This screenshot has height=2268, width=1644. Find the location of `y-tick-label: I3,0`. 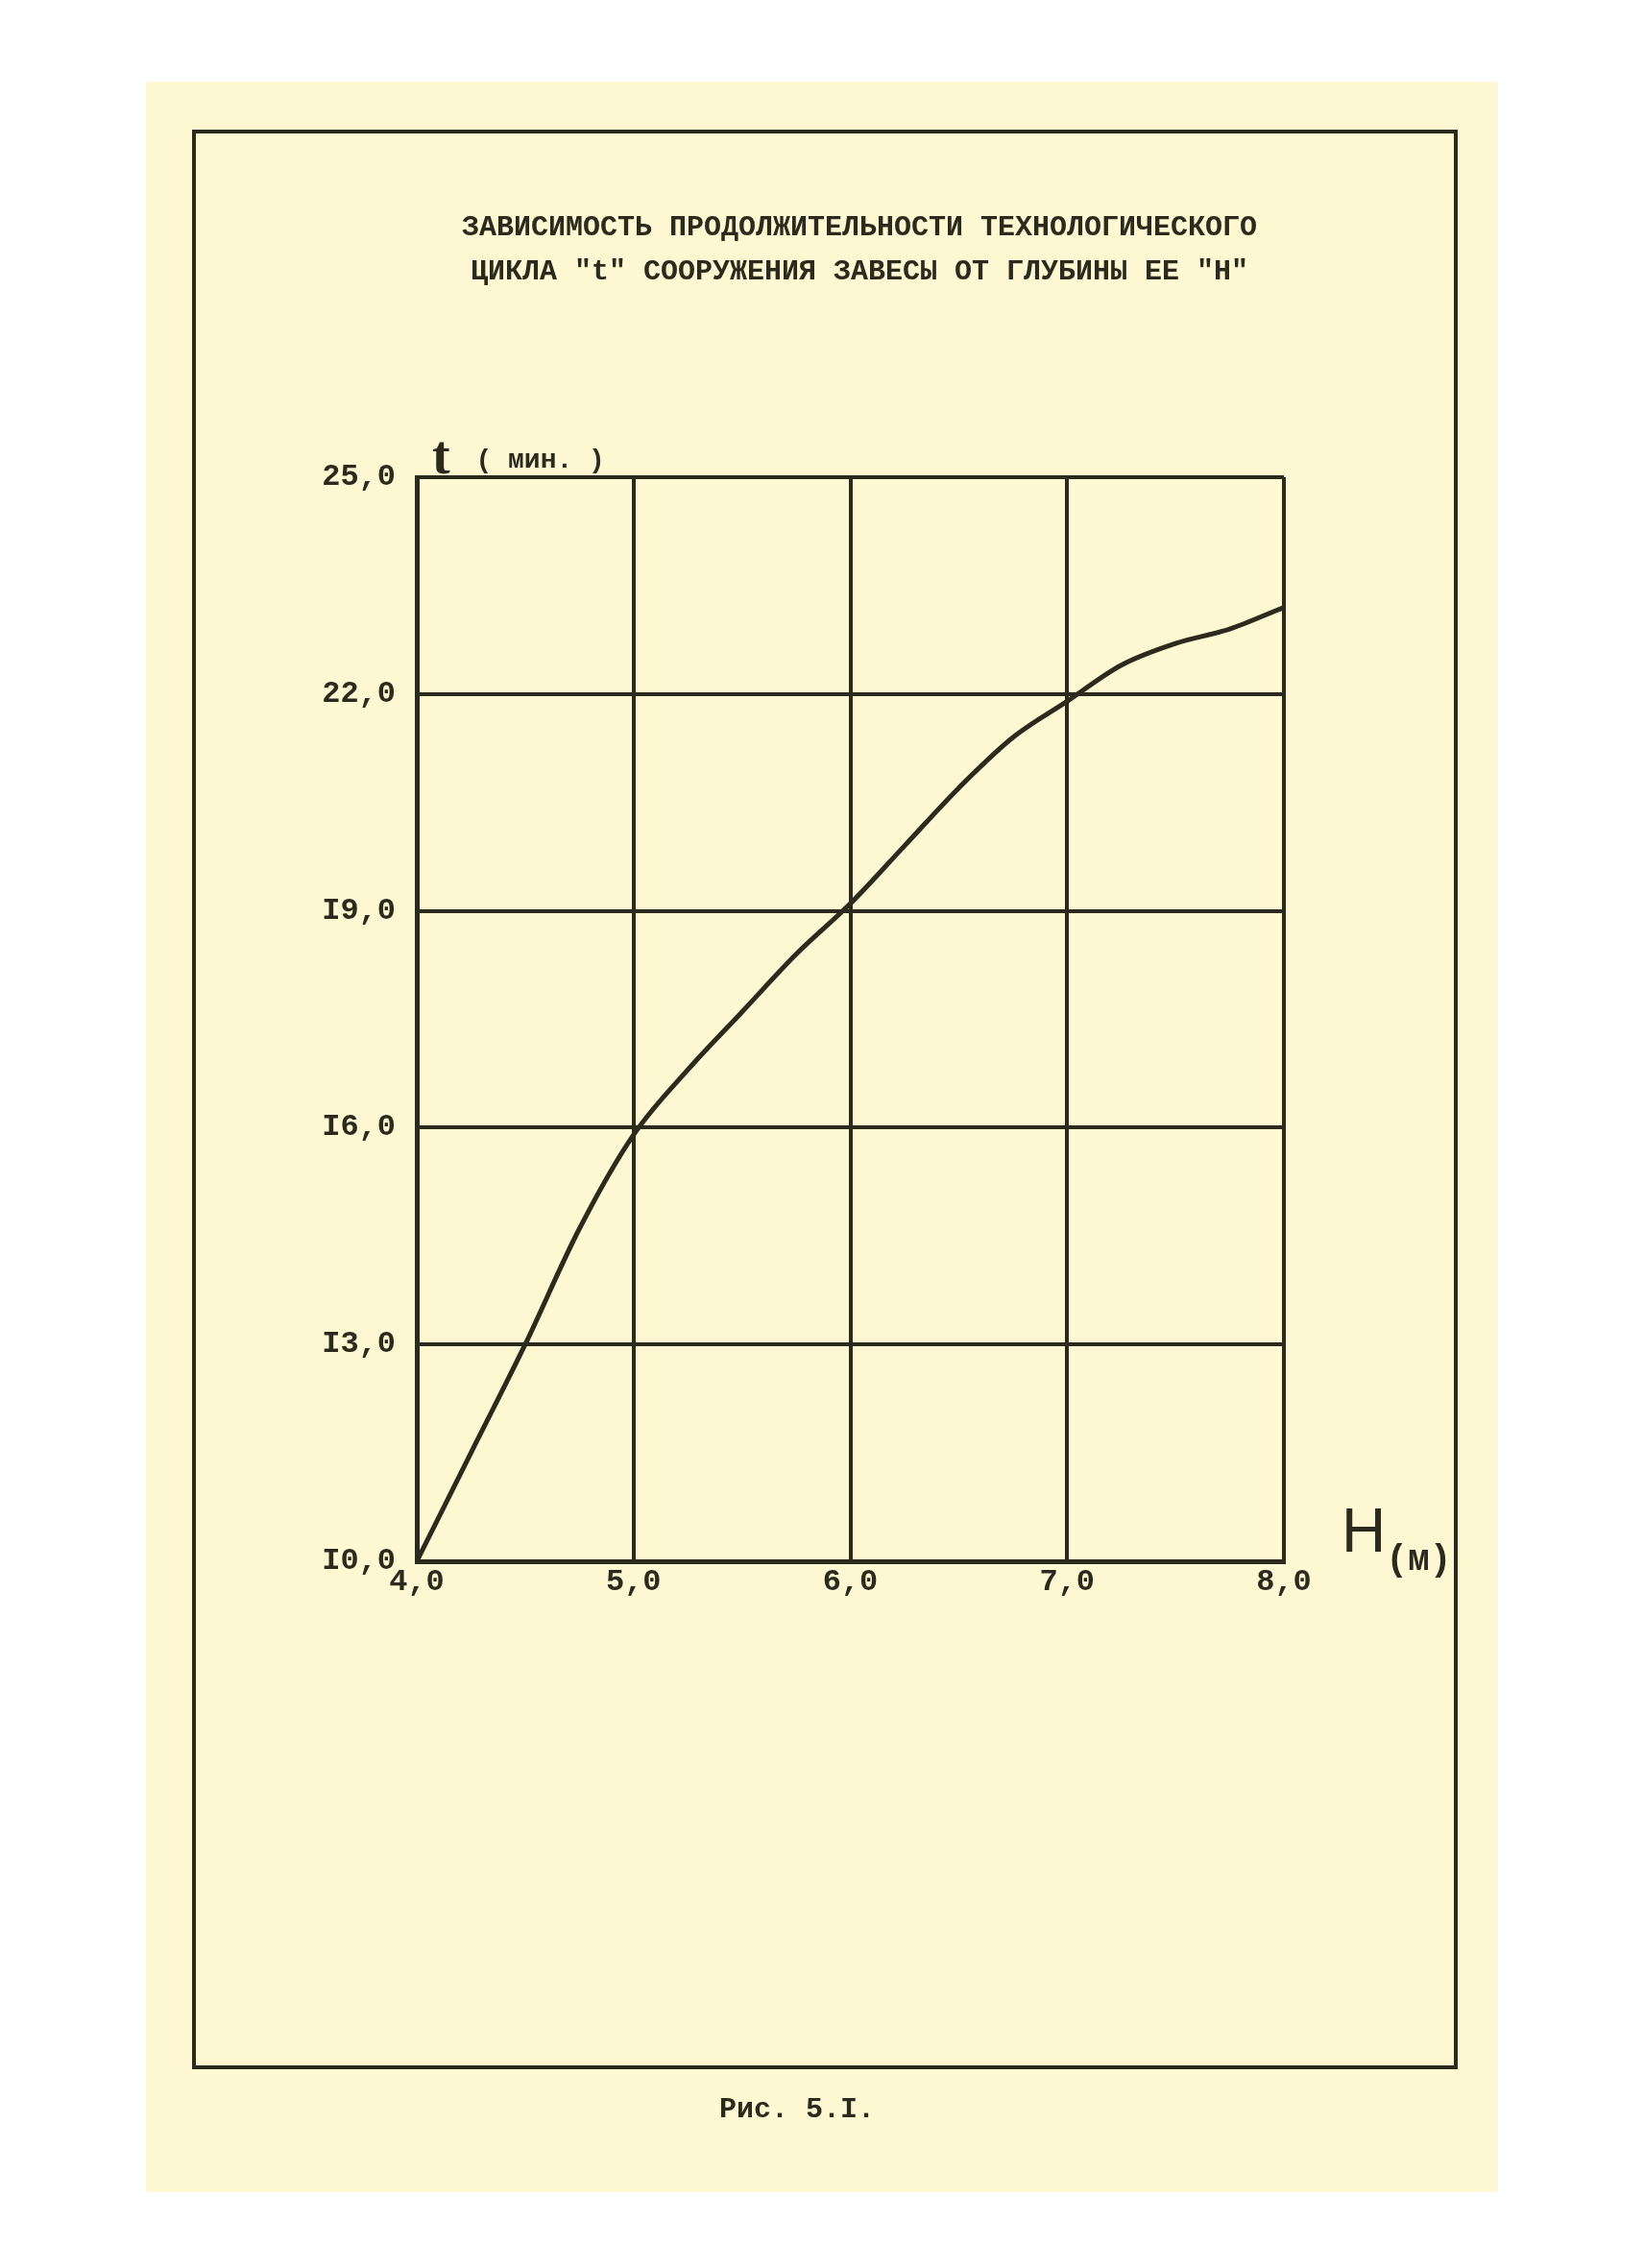

y-tick-label: I3,0 is located at coordinates (359, 1344).